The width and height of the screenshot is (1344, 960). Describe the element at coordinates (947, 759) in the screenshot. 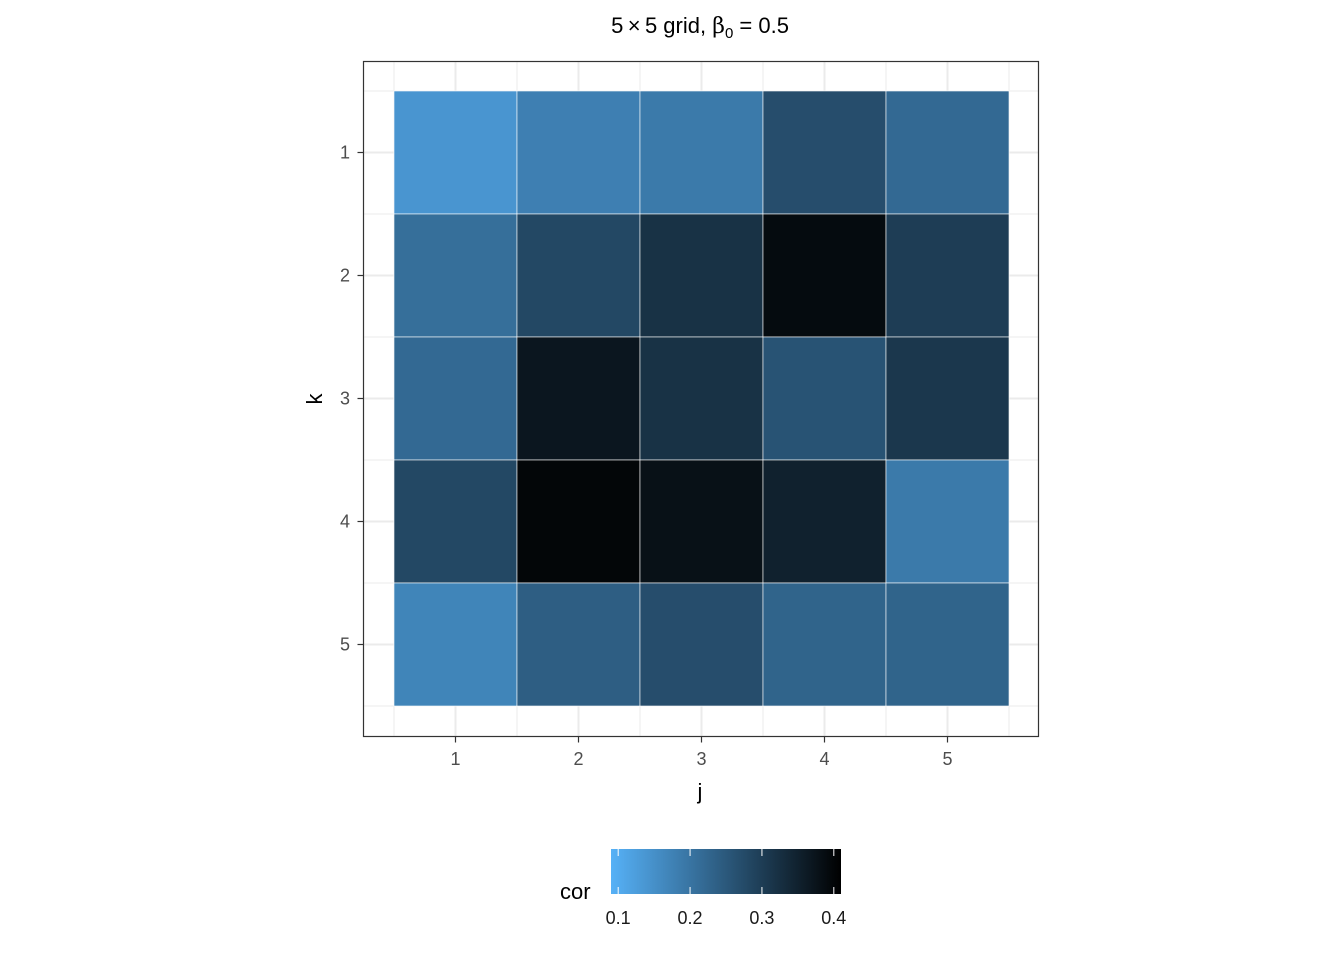

I see `x-tick-label: 5` at that location.